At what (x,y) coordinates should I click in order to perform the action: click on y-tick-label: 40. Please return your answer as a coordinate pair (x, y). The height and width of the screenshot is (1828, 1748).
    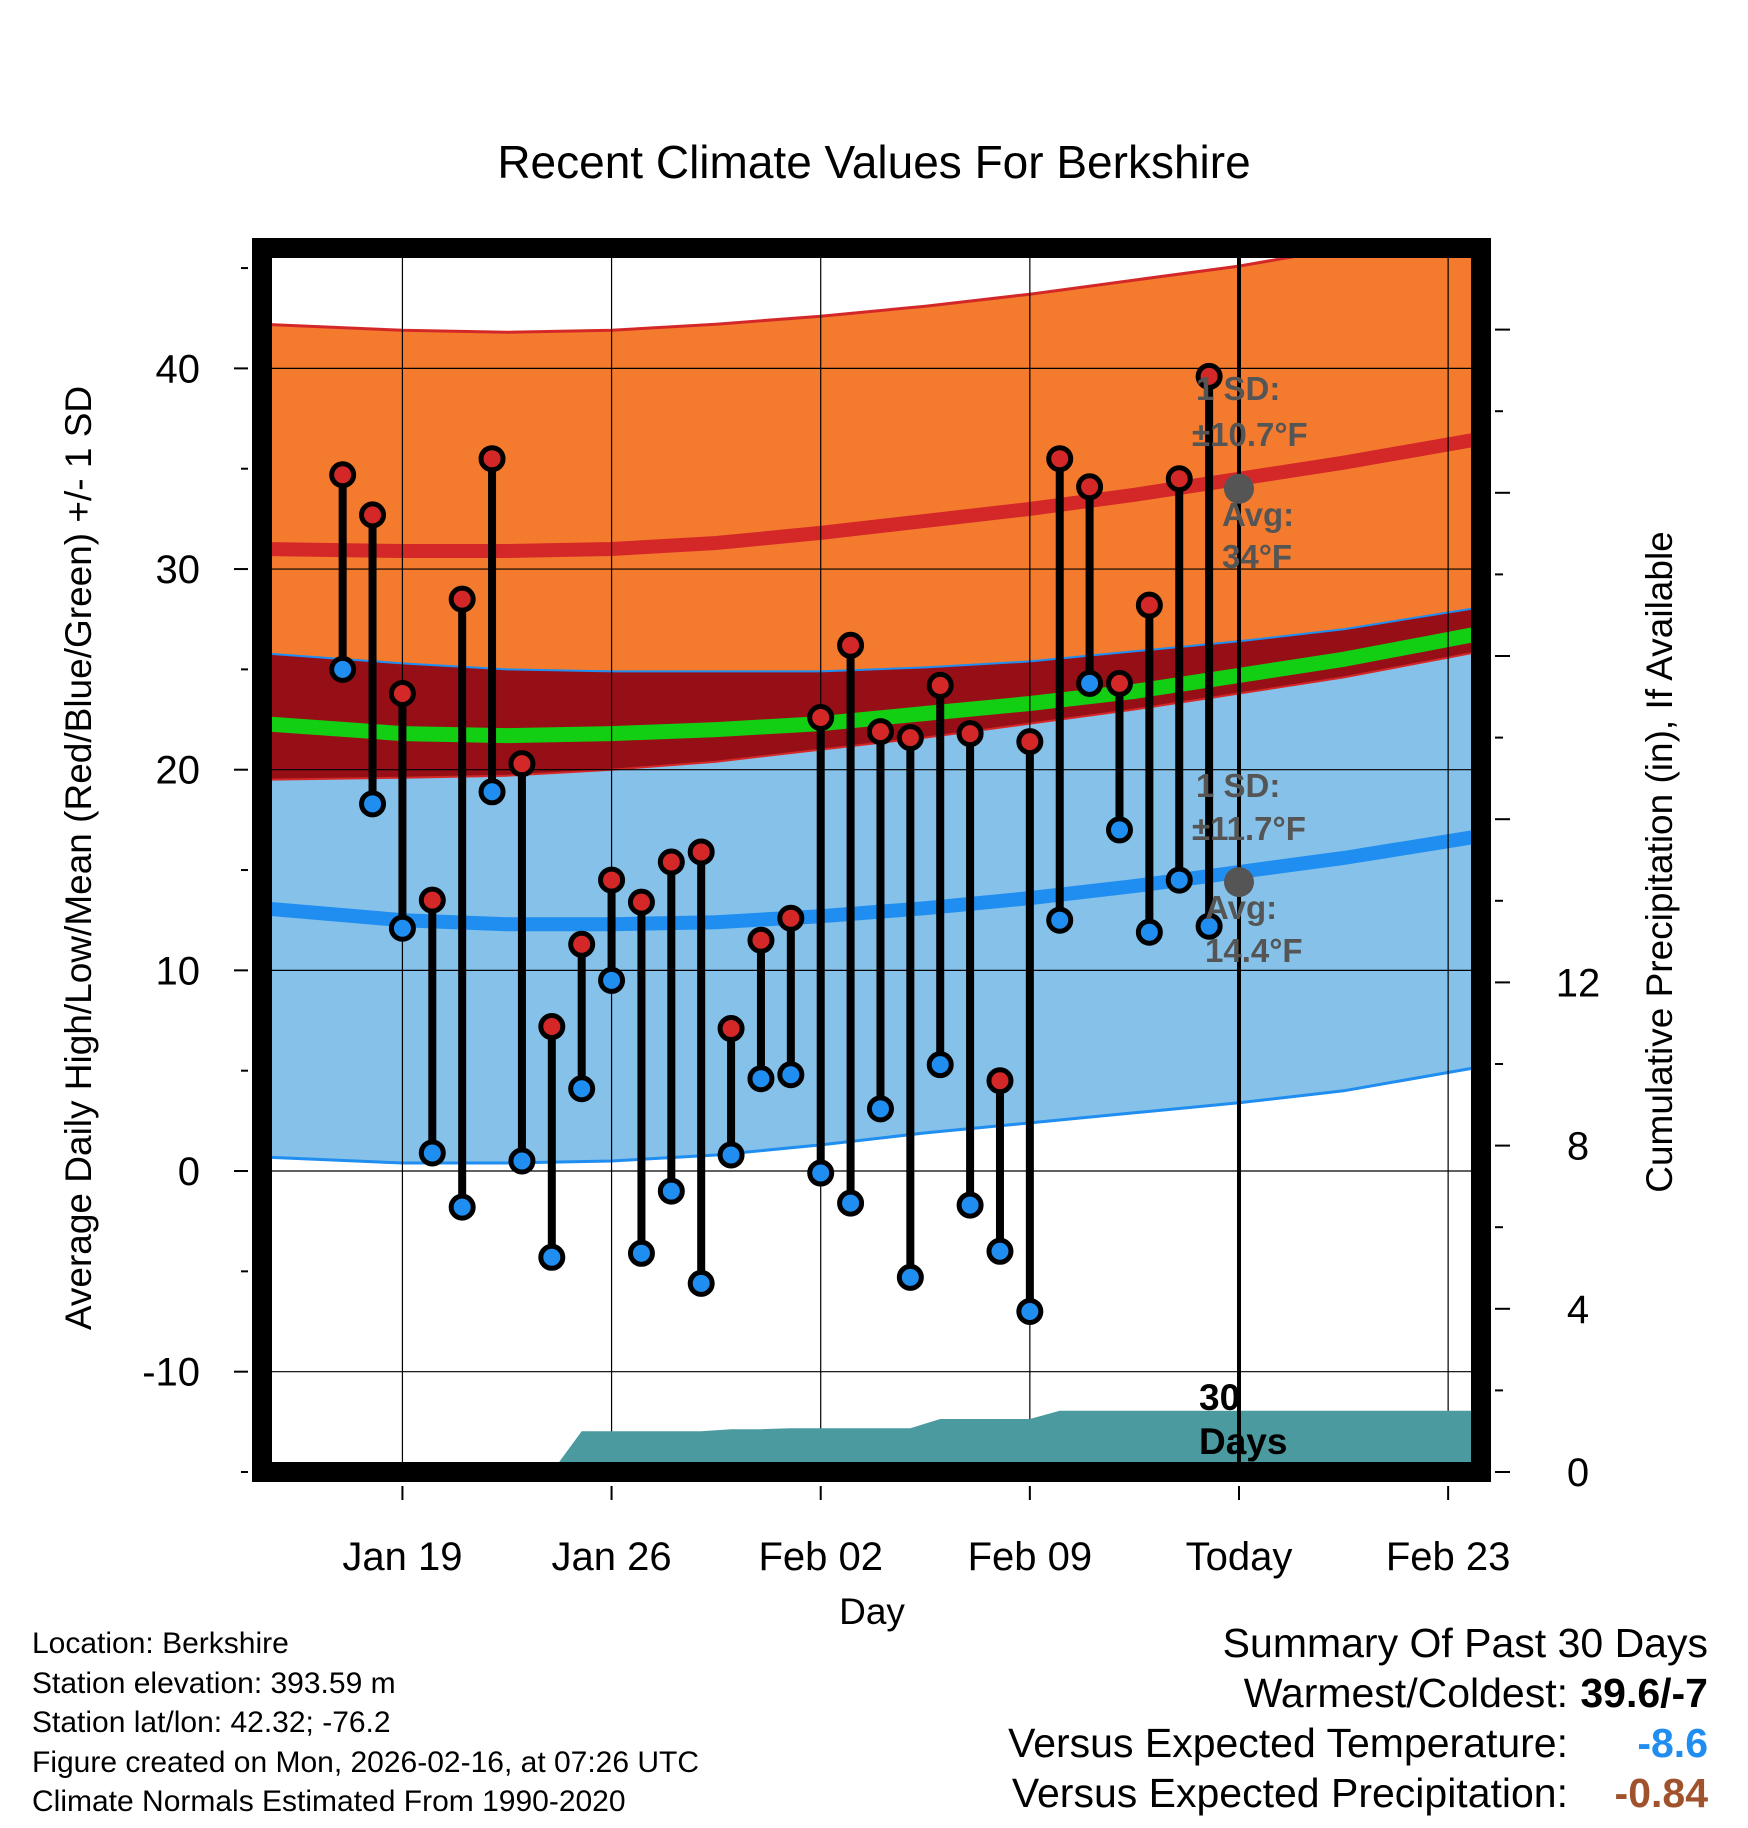
    Looking at the image, I should click on (178, 369).